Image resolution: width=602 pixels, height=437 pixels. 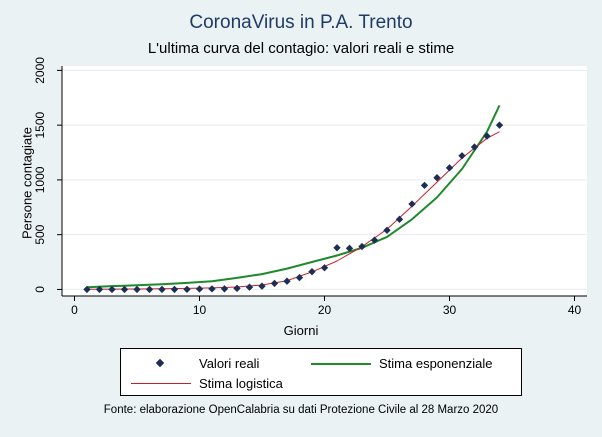 What do you see at coordinates (301, 22) in the screenshot?
I see `chart-title: CoronaVirus in P.A. Trento` at bounding box center [301, 22].